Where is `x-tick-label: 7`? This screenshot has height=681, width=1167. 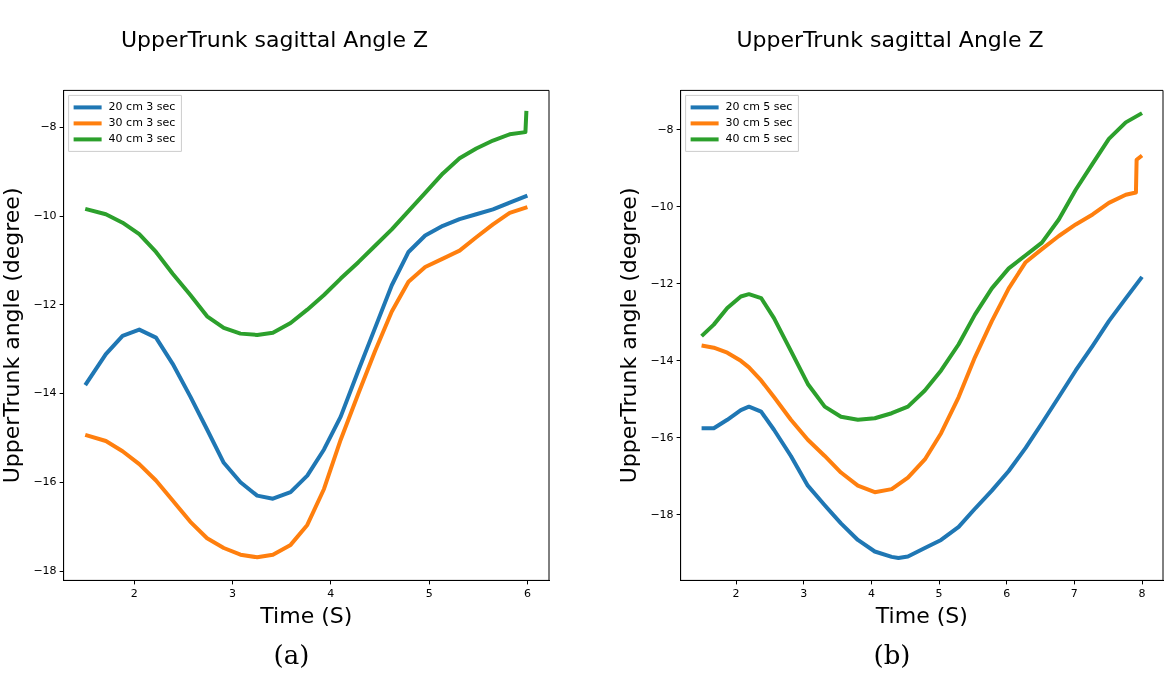 x-tick-label: 7 is located at coordinates (1074, 593).